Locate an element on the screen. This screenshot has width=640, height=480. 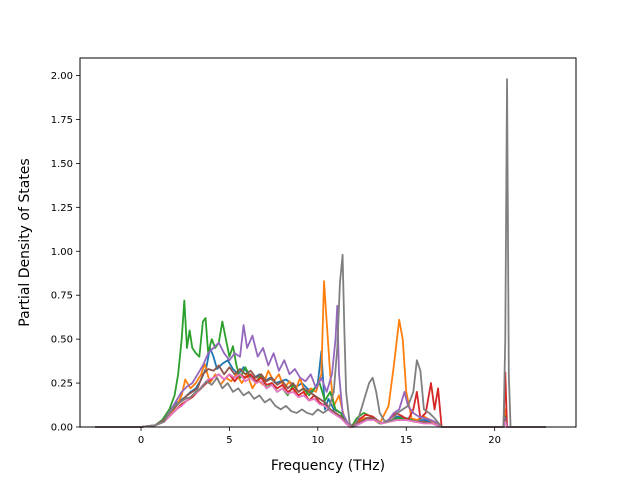
y-tick-label: 0.25 is located at coordinates (62, 384).